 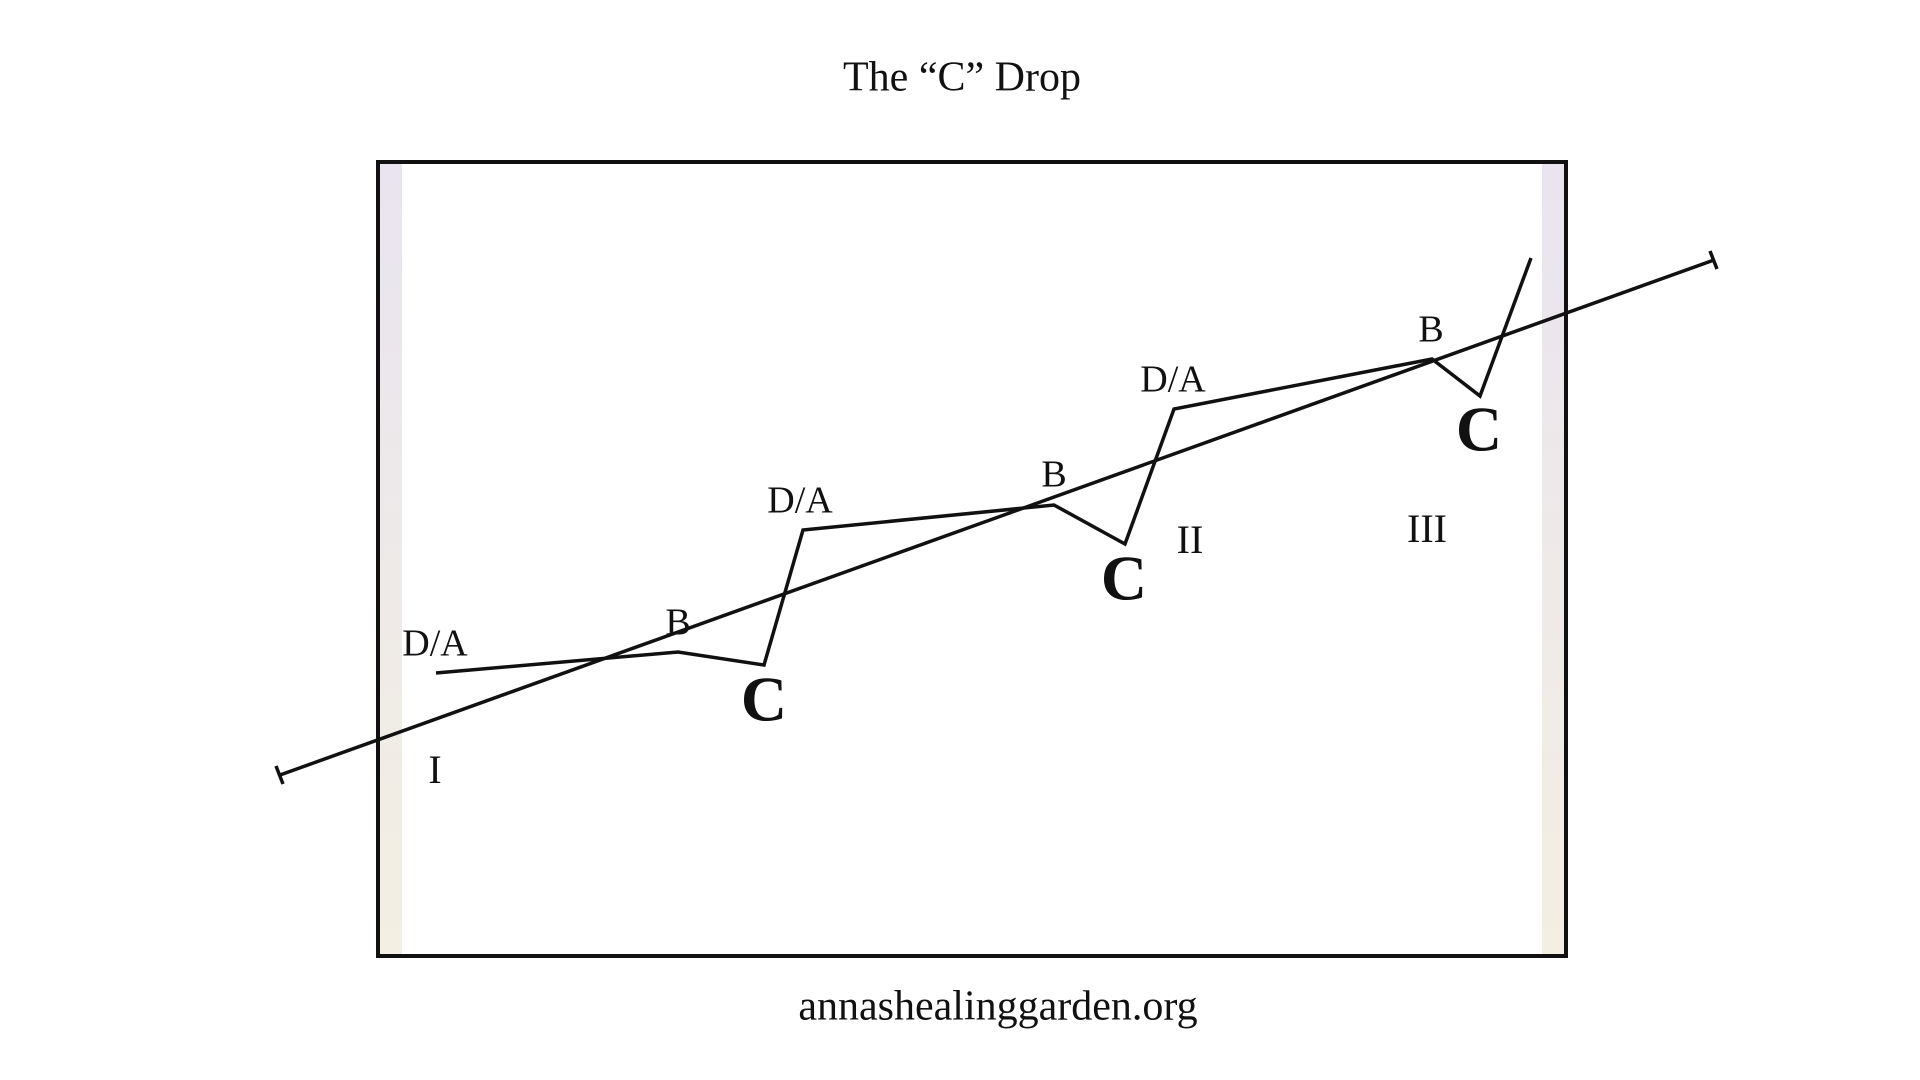 What do you see at coordinates (1427, 528) in the screenshot?
I see `segment-label: III` at bounding box center [1427, 528].